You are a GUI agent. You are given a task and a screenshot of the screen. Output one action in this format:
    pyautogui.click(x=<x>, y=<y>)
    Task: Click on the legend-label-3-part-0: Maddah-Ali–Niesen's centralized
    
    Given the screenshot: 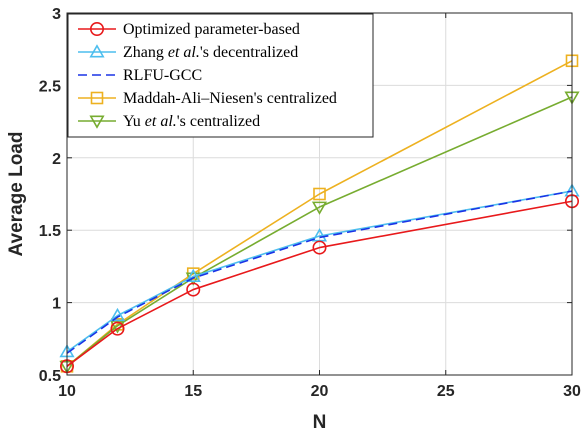 What is the action you would take?
    pyautogui.click(x=230, y=98)
    